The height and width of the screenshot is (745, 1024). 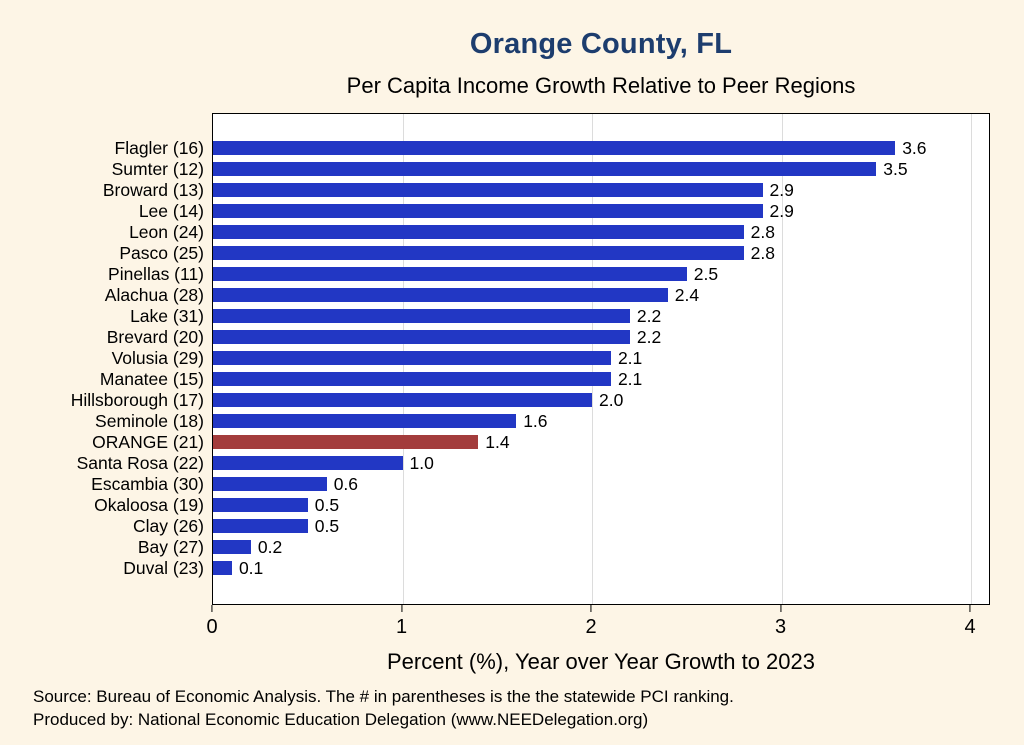 I want to click on category-label: Clay (26), so click(x=168, y=525).